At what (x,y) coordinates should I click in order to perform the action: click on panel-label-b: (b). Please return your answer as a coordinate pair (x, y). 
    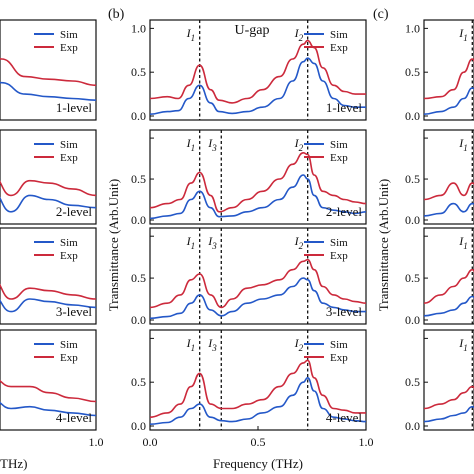
    Looking at the image, I should click on (116, 14).